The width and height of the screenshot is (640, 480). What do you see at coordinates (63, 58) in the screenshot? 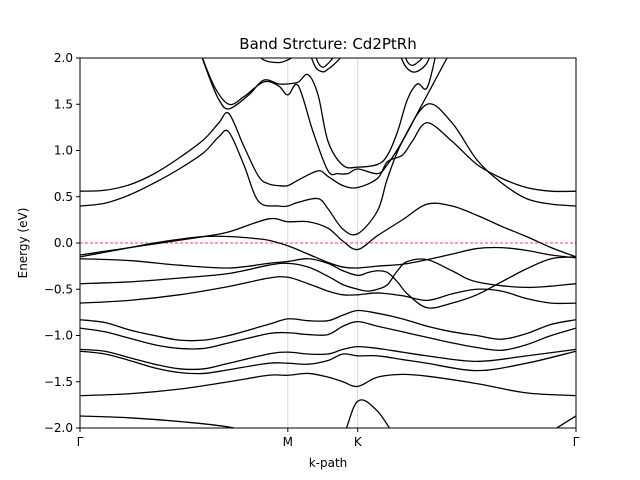
I see `y-tick-label: 2.0` at bounding box center [63, 58].